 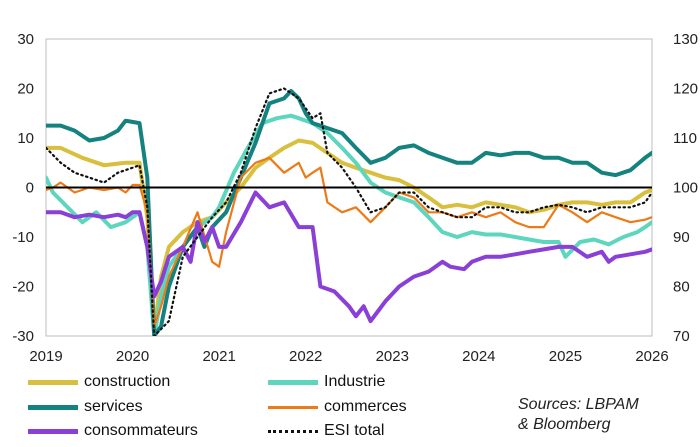 What do you see at coordinates (23, 237) in the screenshot?
I see `y-tick-left: -10` at bounding box center [23, 237].